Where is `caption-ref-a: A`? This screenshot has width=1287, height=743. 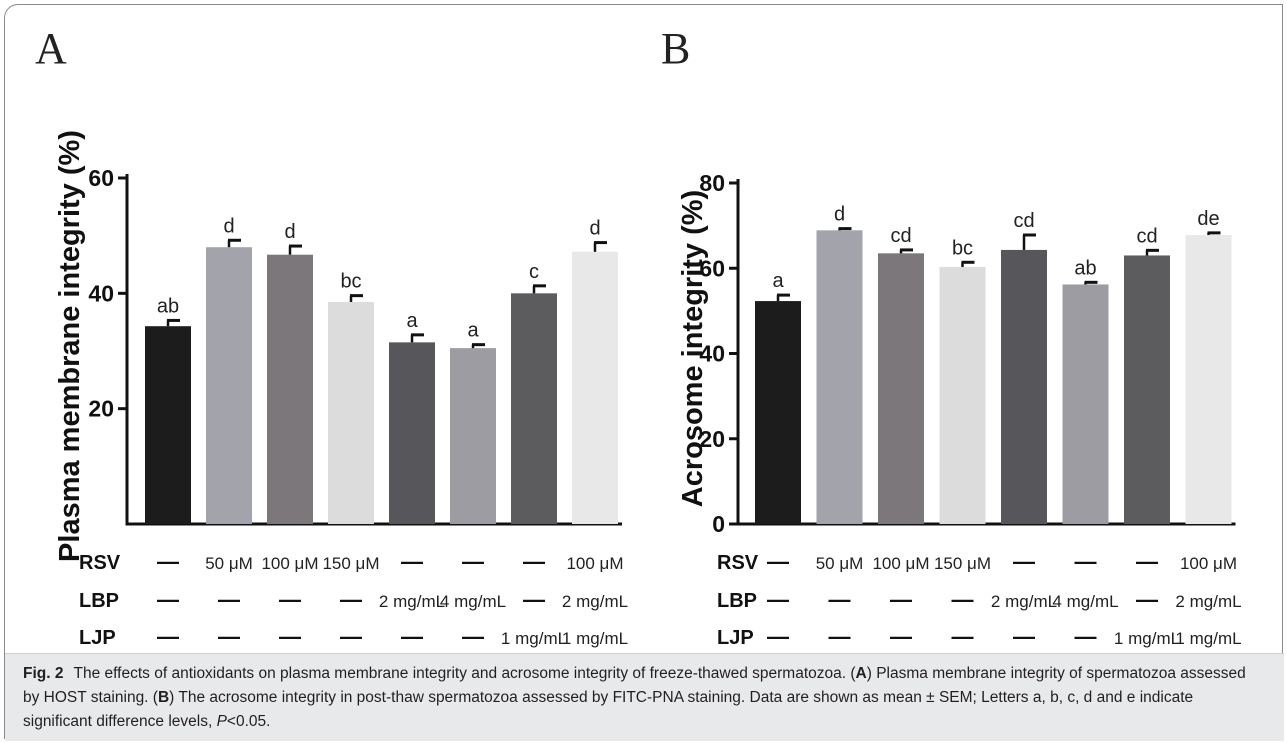
caption-ref-a: A is located at coordinates (861, 673).